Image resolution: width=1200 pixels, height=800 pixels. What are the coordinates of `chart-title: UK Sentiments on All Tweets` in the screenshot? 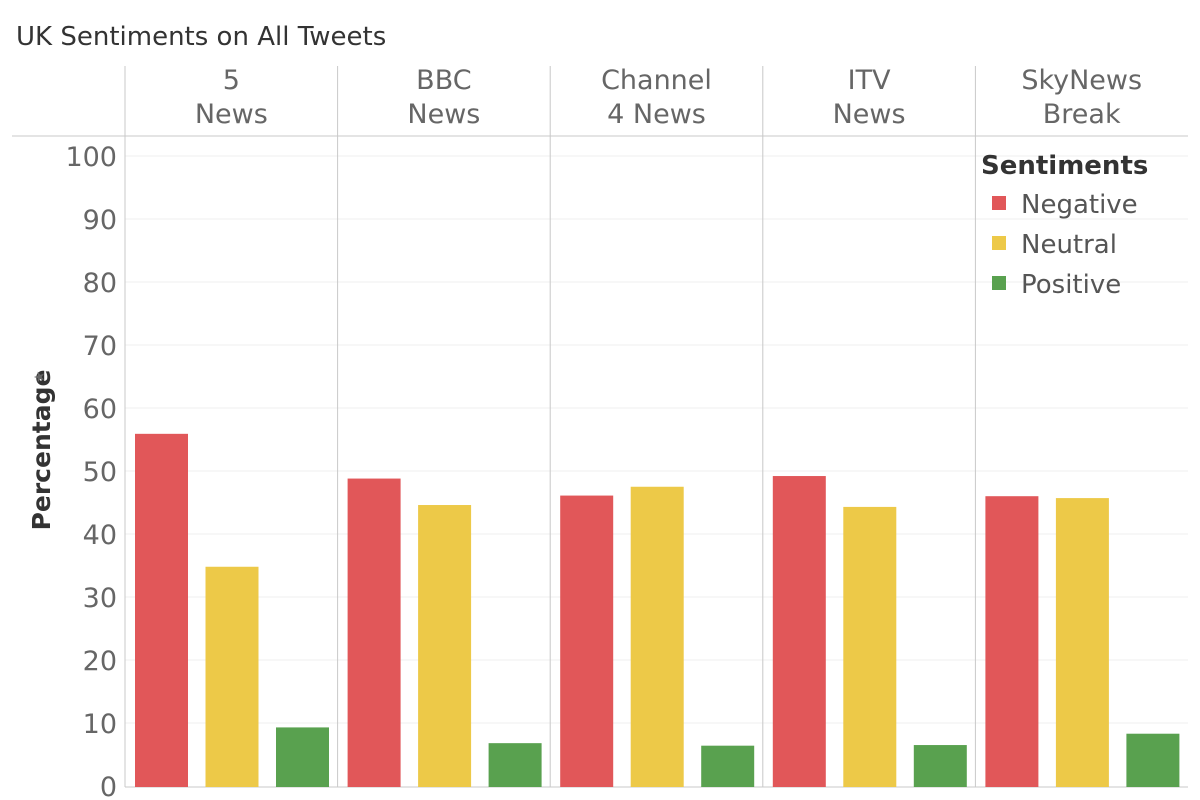 It's located at (201, 37).